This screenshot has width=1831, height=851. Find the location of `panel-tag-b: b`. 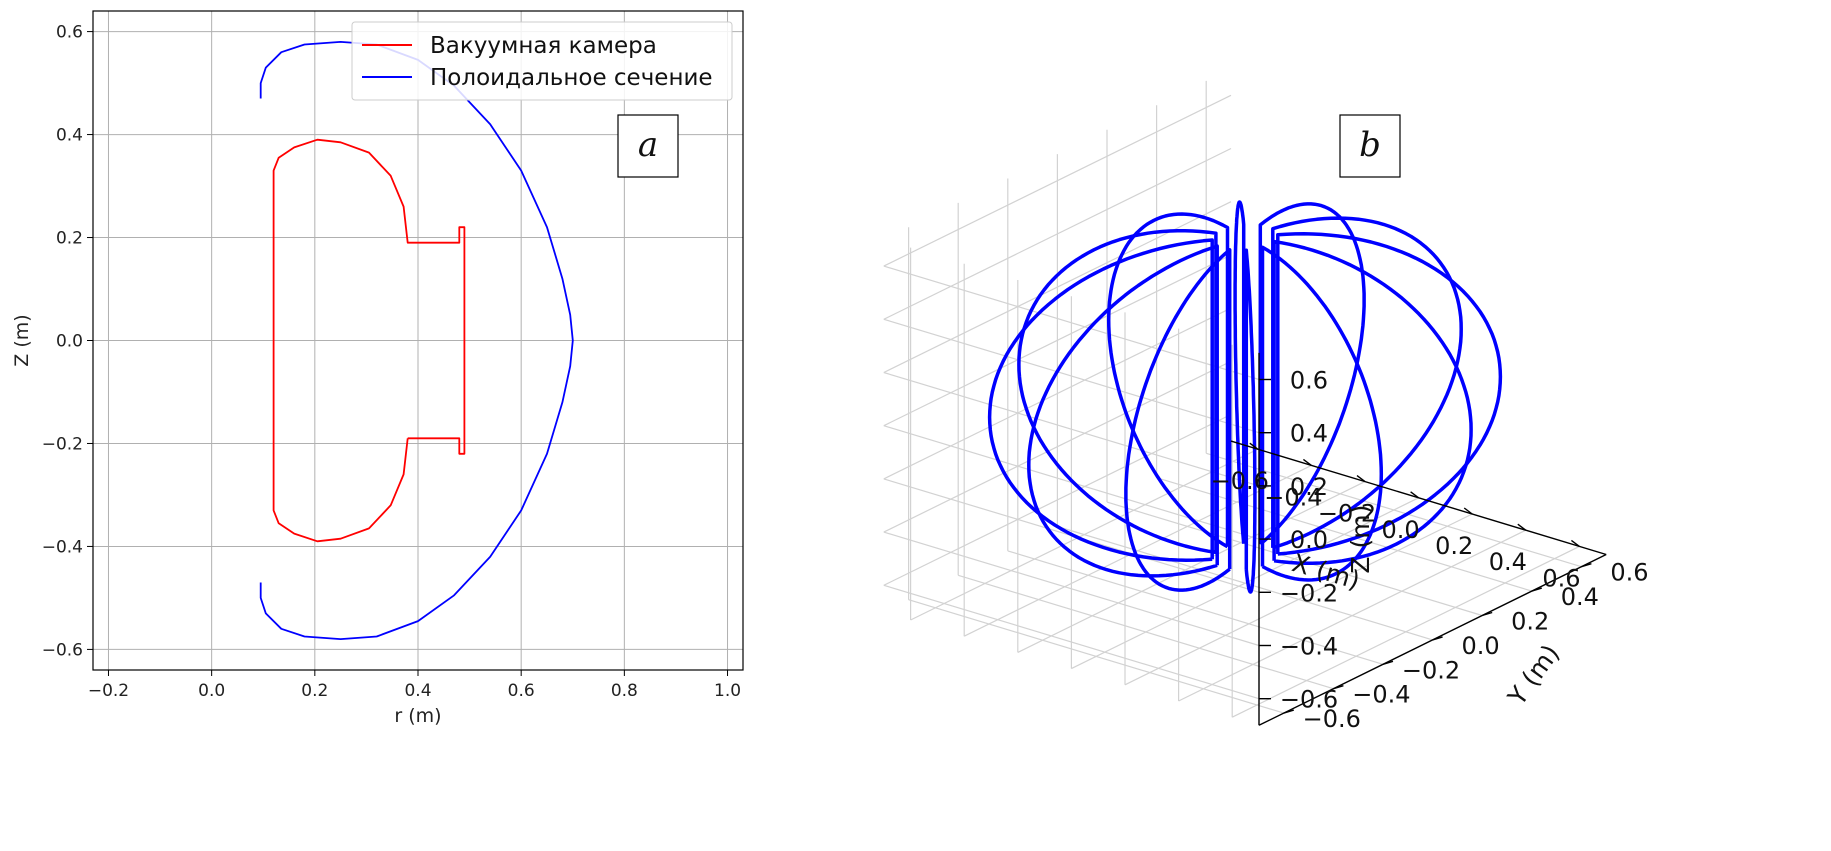

panel-tag-b: b is located at coordinates (1370, 145).